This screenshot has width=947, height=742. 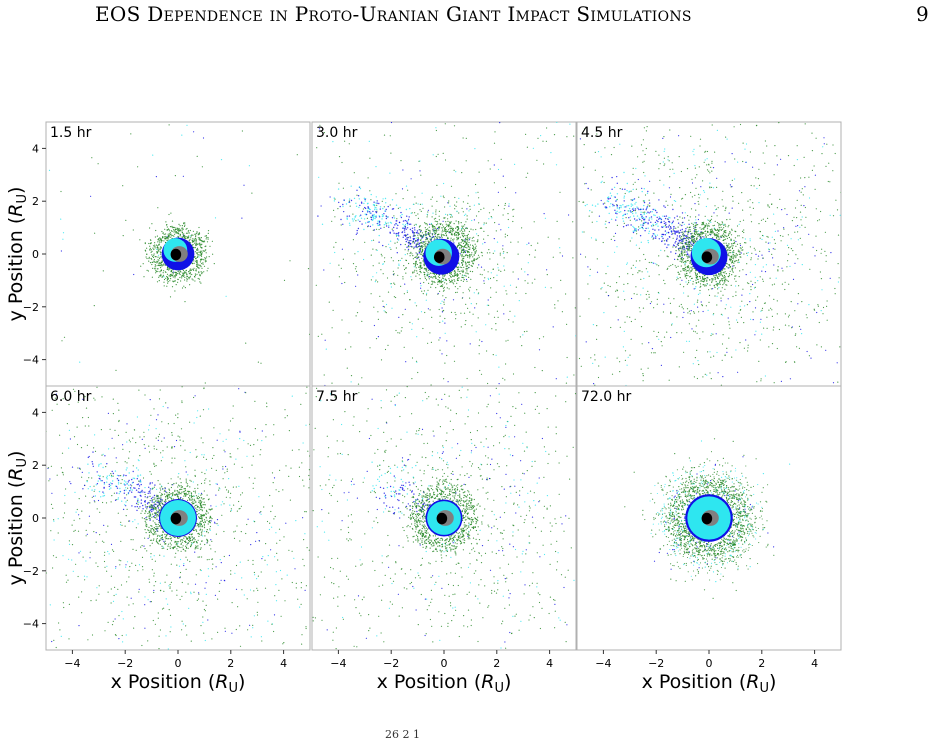 I want to click on panel-time-label: 7.5 hr, so click(x=337, y=397).